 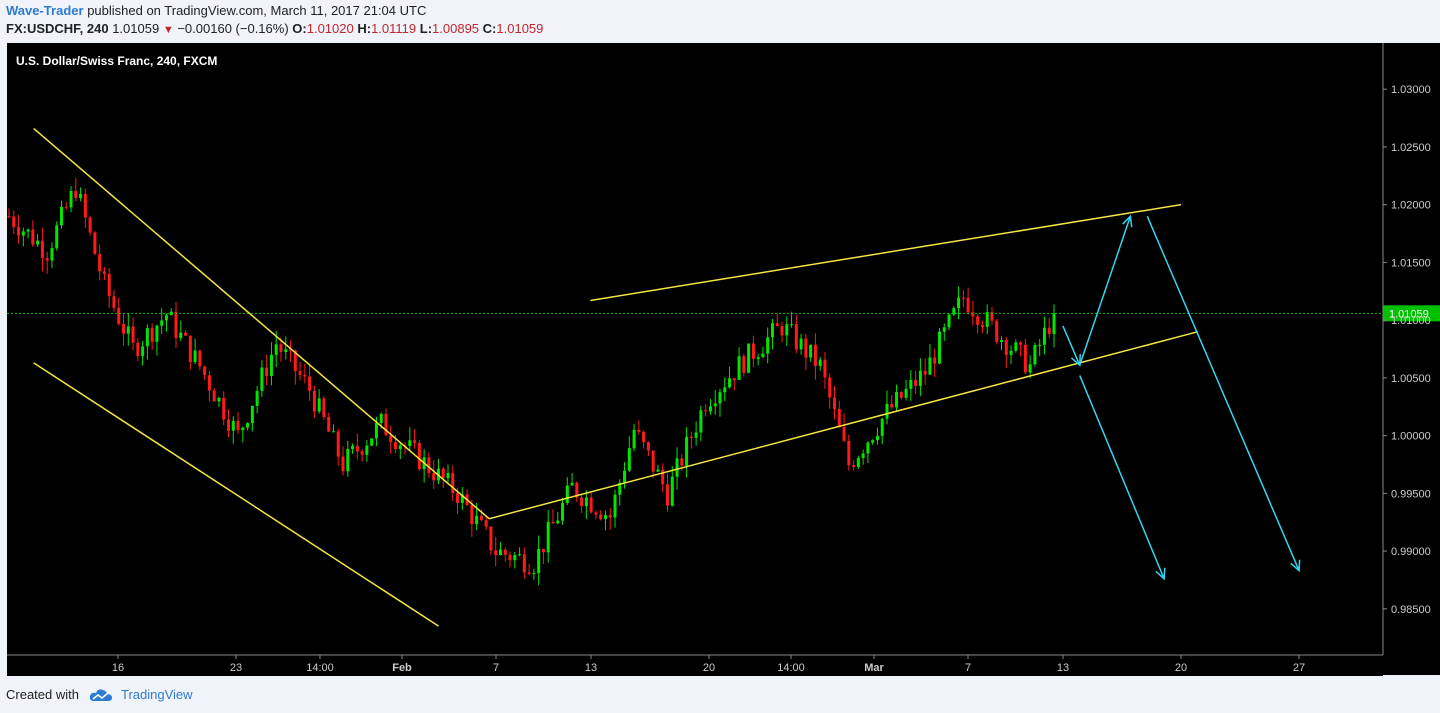 What do you see at coordinates (42, 694) in the screenshot?
I see `created-with-label: Created with` at bounding box center [42, 694].